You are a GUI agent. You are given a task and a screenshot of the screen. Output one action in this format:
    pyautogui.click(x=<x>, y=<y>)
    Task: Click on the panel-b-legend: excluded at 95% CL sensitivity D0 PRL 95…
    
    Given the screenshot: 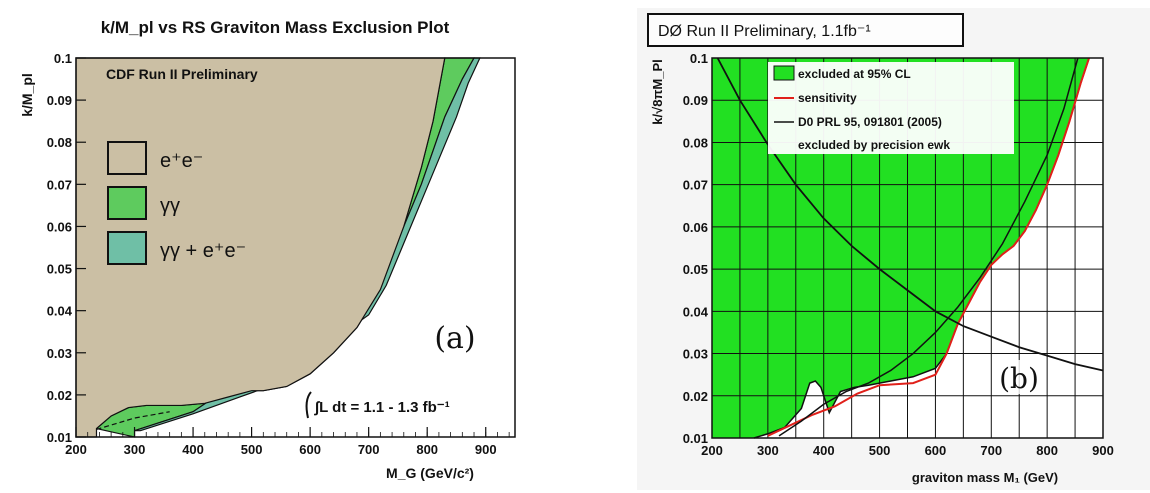 What is the action you would take?
    pyautogui.click(x=891, y=108)
    